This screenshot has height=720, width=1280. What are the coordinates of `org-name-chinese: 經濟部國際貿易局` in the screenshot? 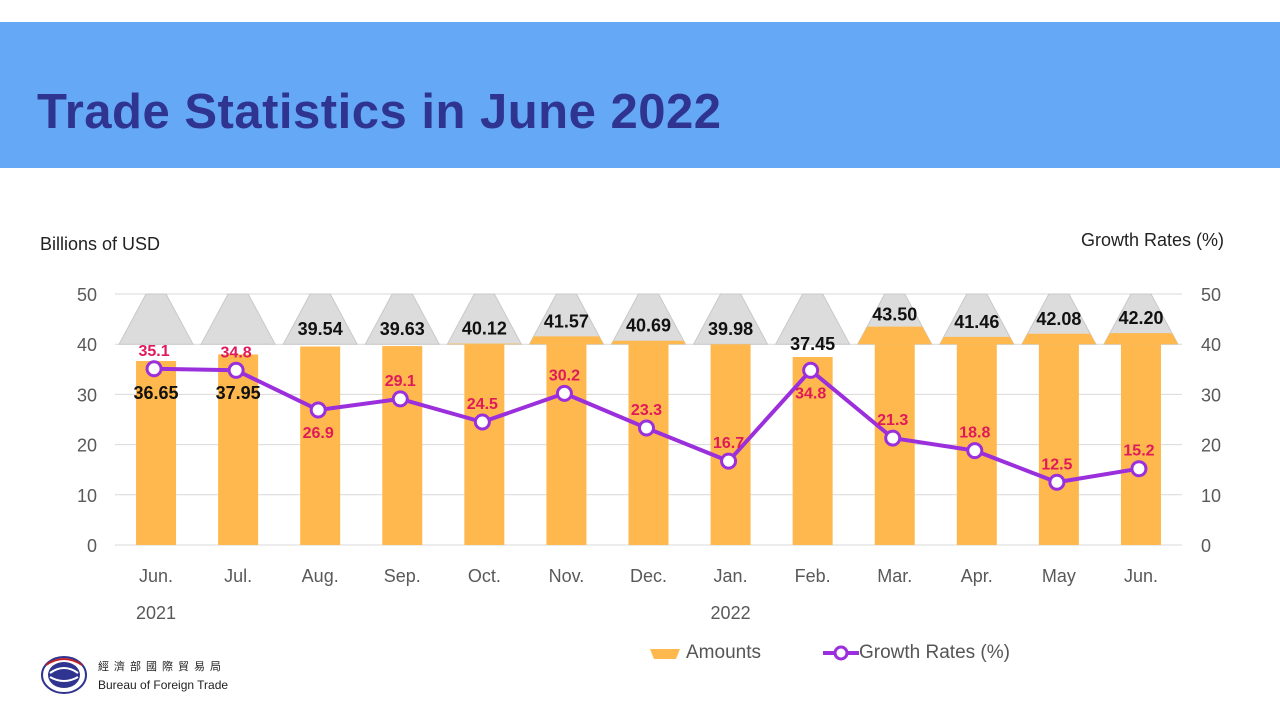 It's located at (162, 667).